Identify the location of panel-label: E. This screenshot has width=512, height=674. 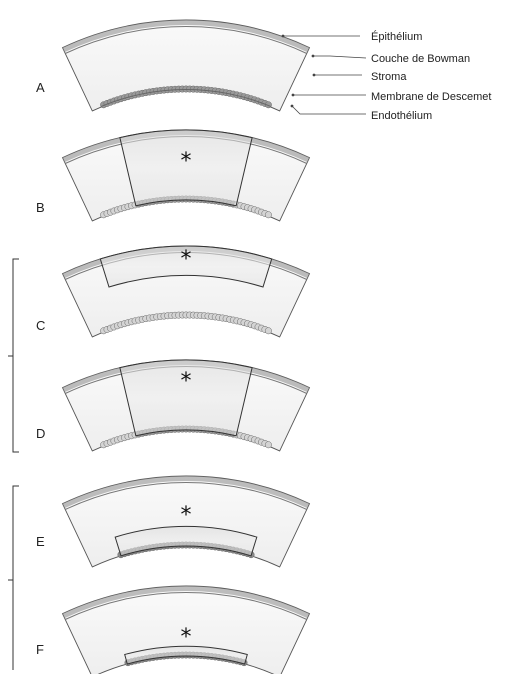
(40, 541).